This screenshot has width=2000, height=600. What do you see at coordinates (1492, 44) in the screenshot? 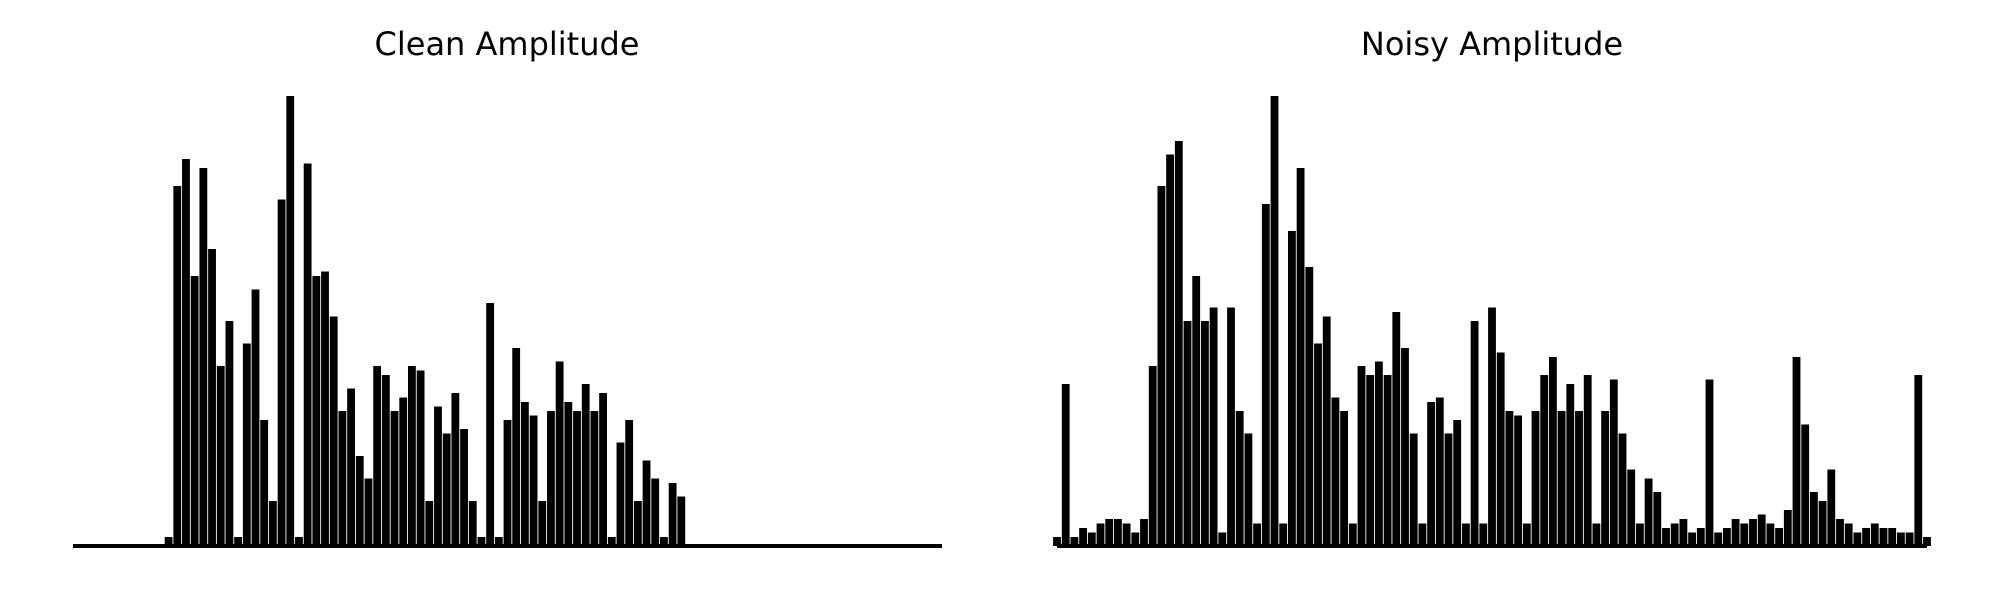
I see `chart-title: Noisy Amplitude` at bounding box center [1492, 44].